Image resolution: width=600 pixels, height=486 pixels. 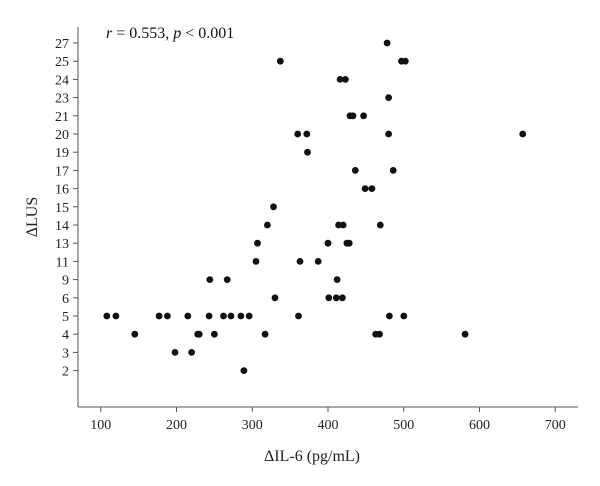 I want to click on x-tick-label: 100, so click(x=100, y=425).